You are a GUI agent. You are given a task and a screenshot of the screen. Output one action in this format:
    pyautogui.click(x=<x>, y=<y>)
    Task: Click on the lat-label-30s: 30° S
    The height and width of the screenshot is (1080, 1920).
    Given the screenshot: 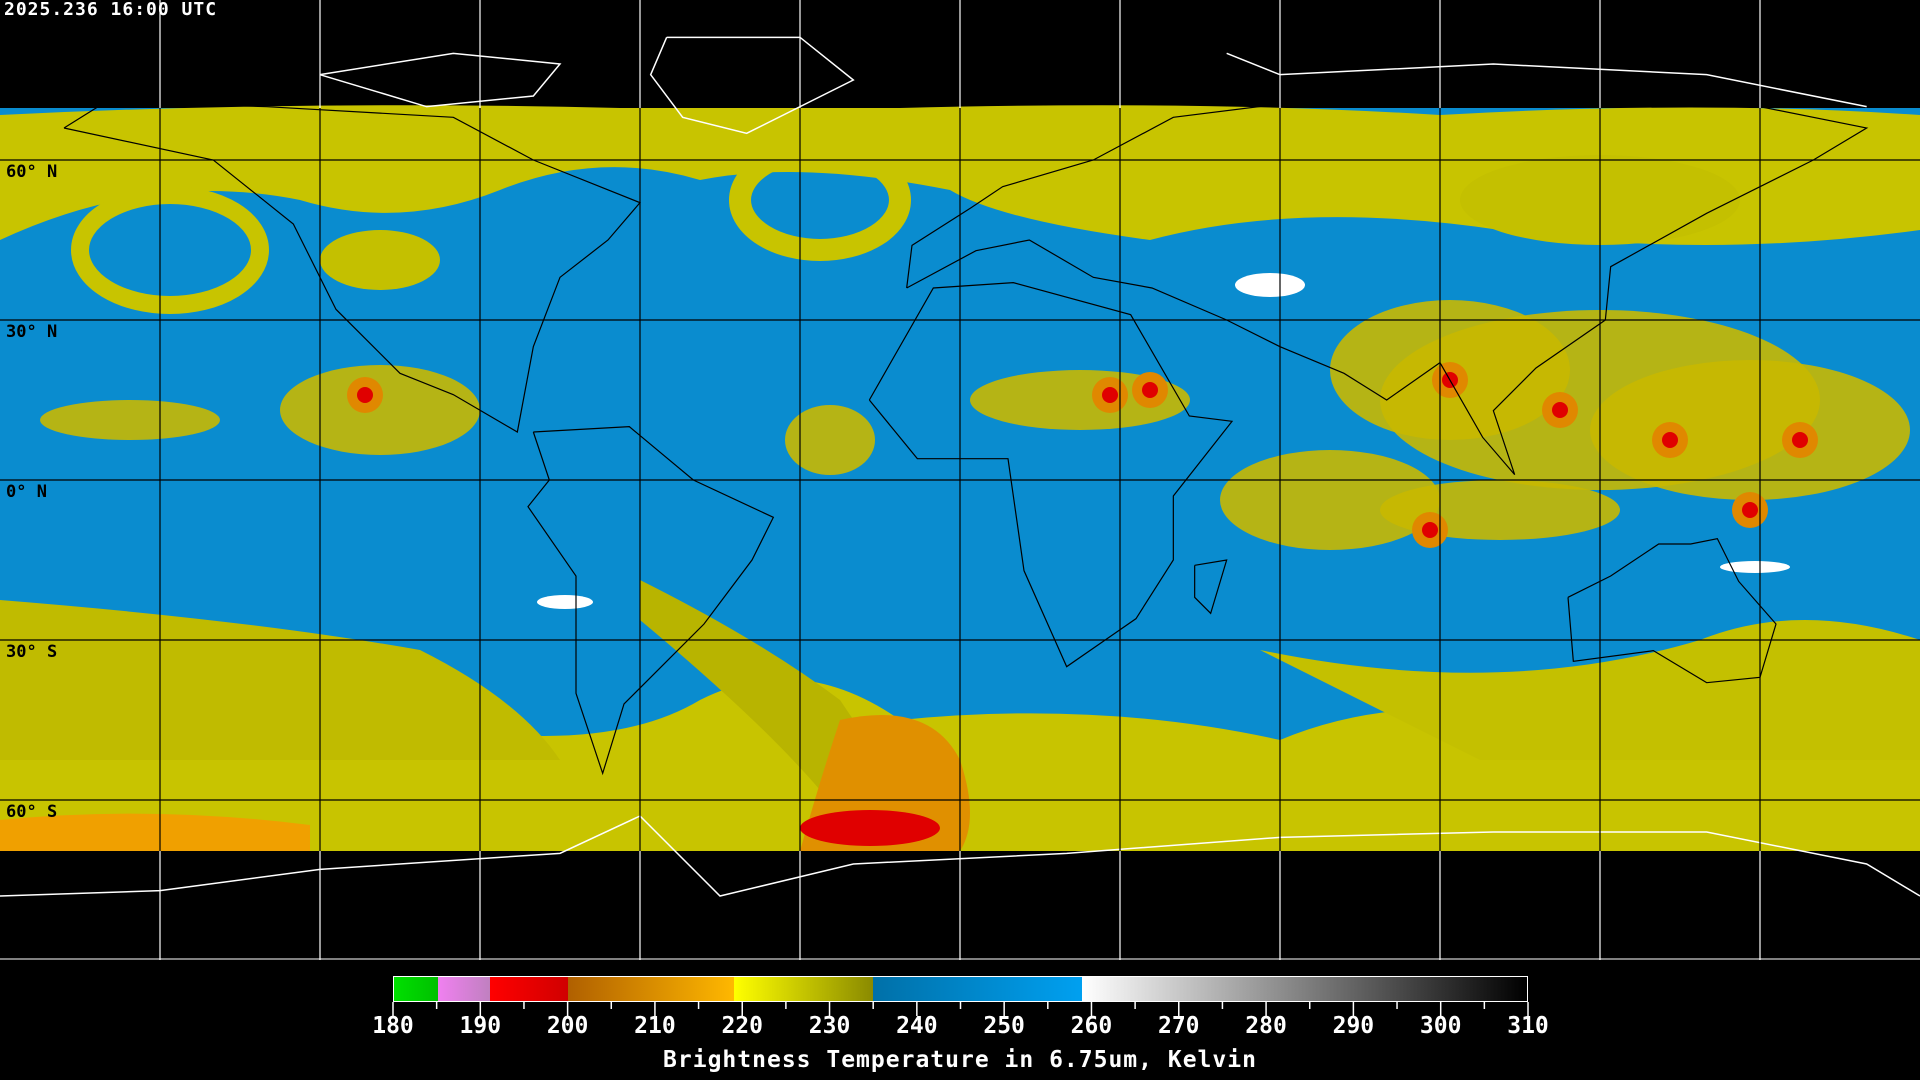 What is the action you would take?
    pyautogui.click(x=32, y=652)
    